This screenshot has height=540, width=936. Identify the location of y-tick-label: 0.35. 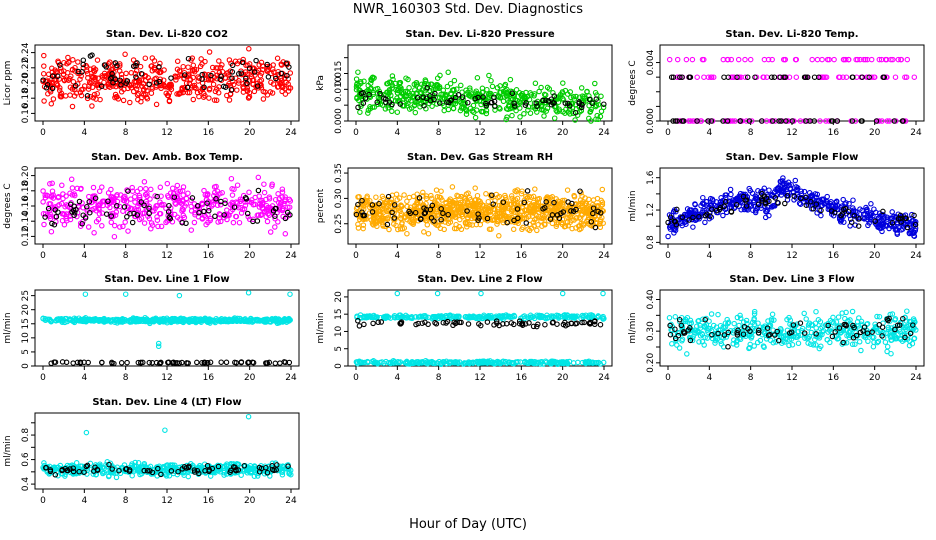
(339, 173).